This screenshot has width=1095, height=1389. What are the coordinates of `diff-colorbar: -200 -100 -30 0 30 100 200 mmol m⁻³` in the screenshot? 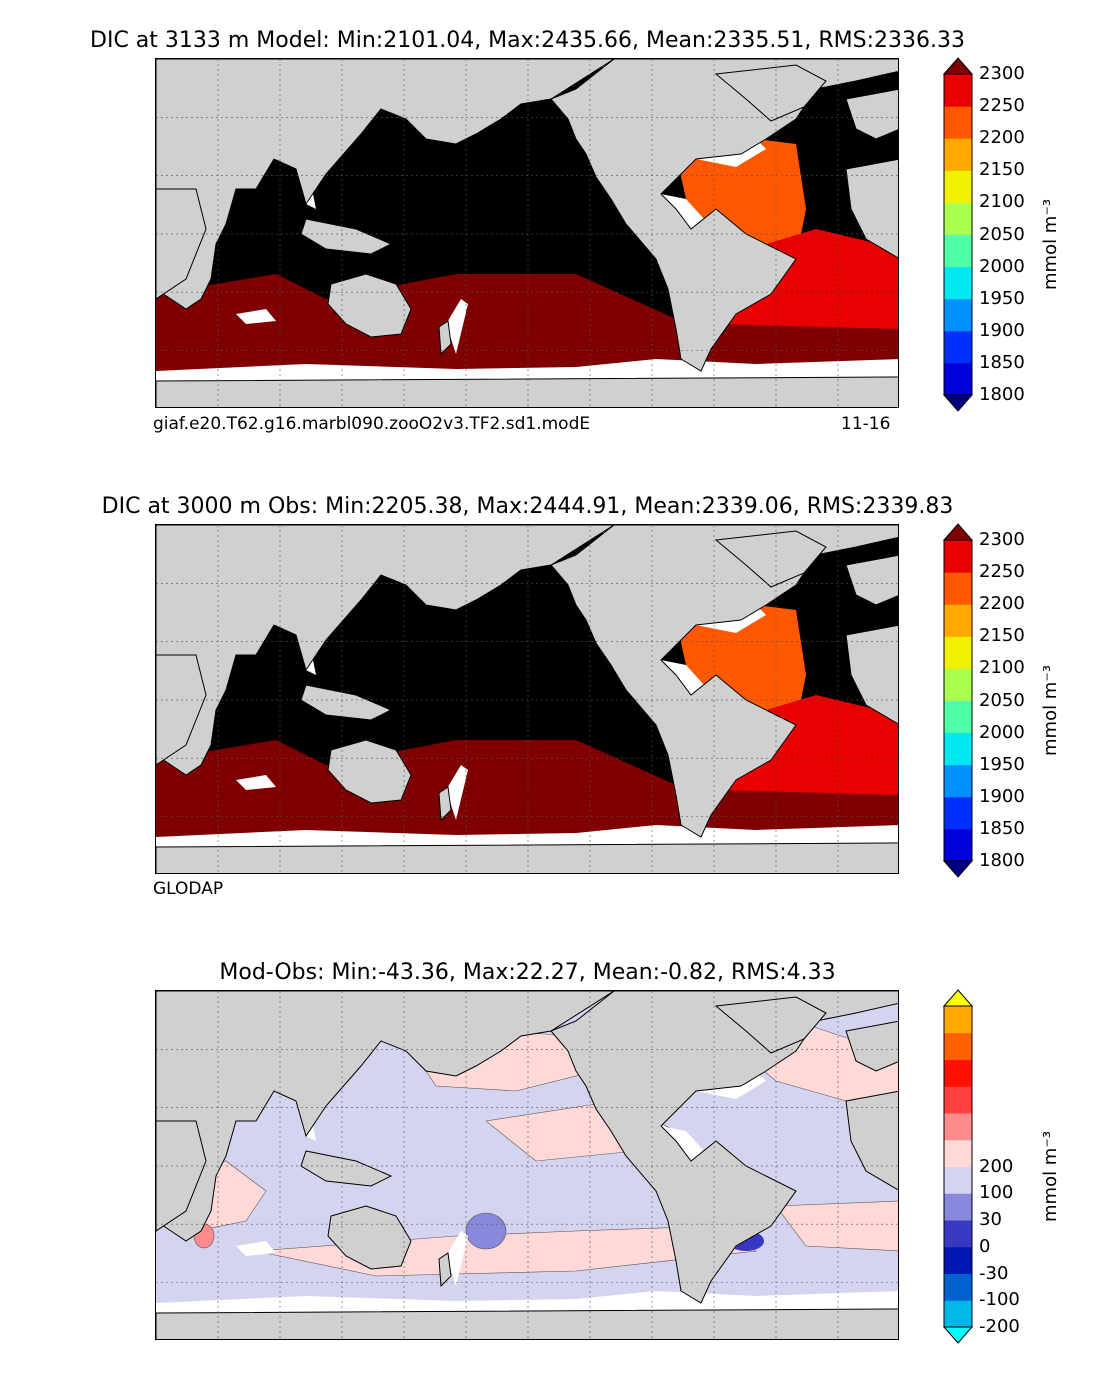 It's located at (1001, 1166).